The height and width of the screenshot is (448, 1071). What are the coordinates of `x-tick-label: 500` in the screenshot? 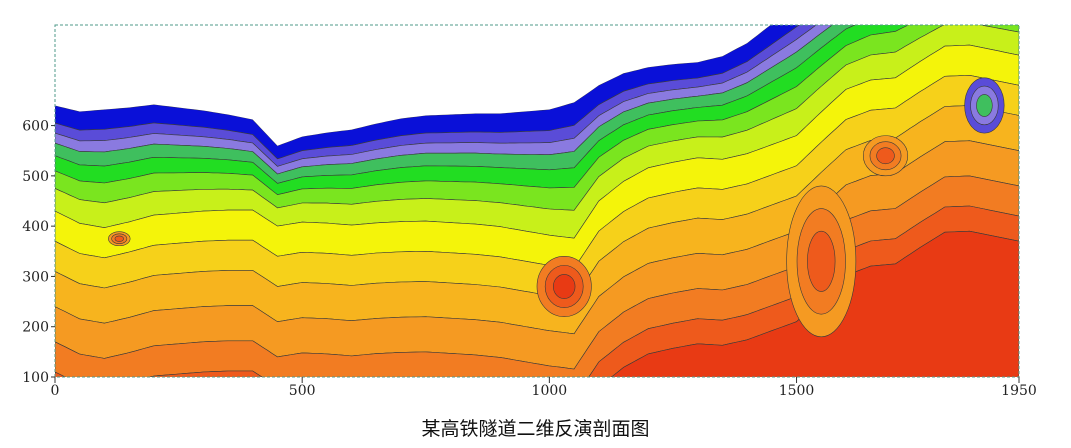 It's located at (302, 391).